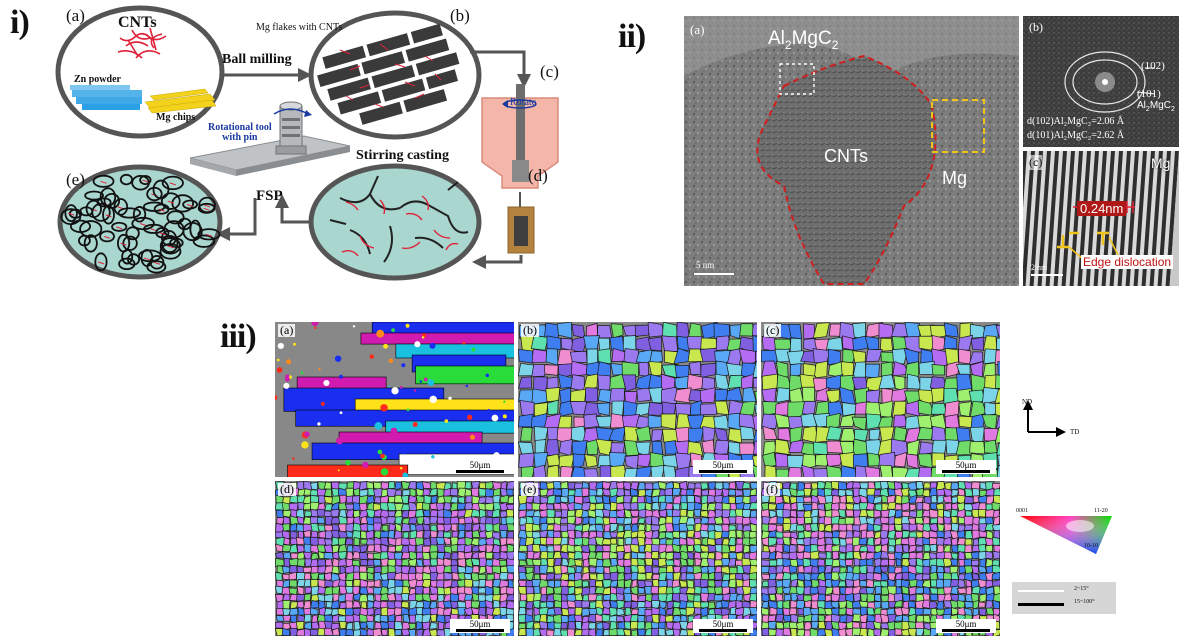 The height and width of the screenshot is (636, 1185). What do you see at coordinates (402, 155) in the screenshot?
I see `label-stirring-casting: Stirring casting` at bounding box center [402, 155].